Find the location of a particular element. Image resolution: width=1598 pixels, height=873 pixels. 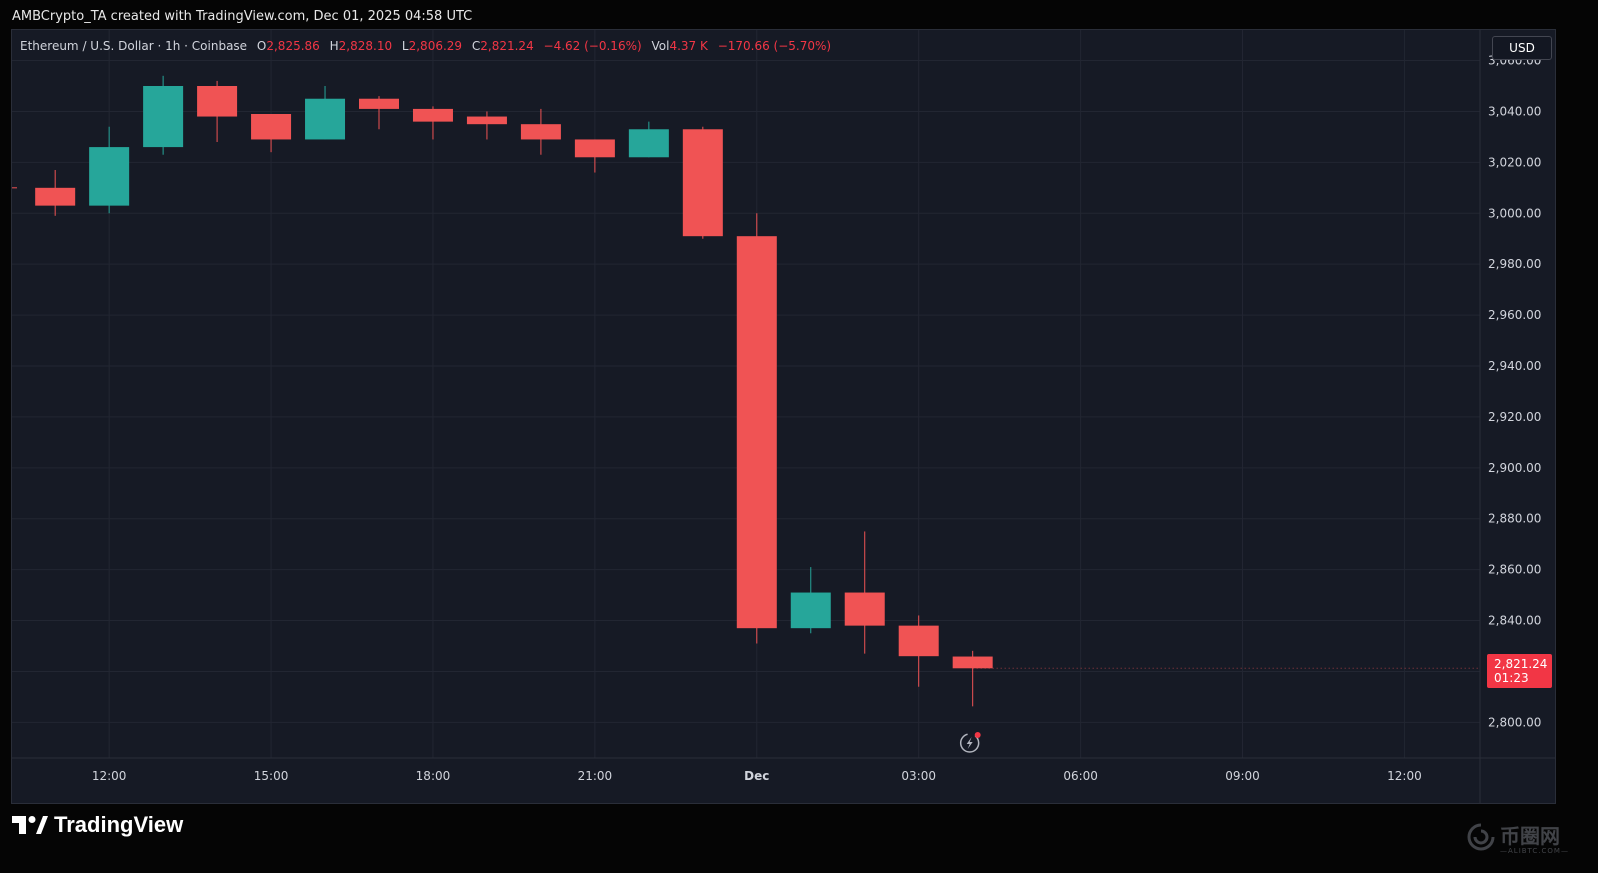

volume-value: 4.37 K is located at coordinates (688, 46).